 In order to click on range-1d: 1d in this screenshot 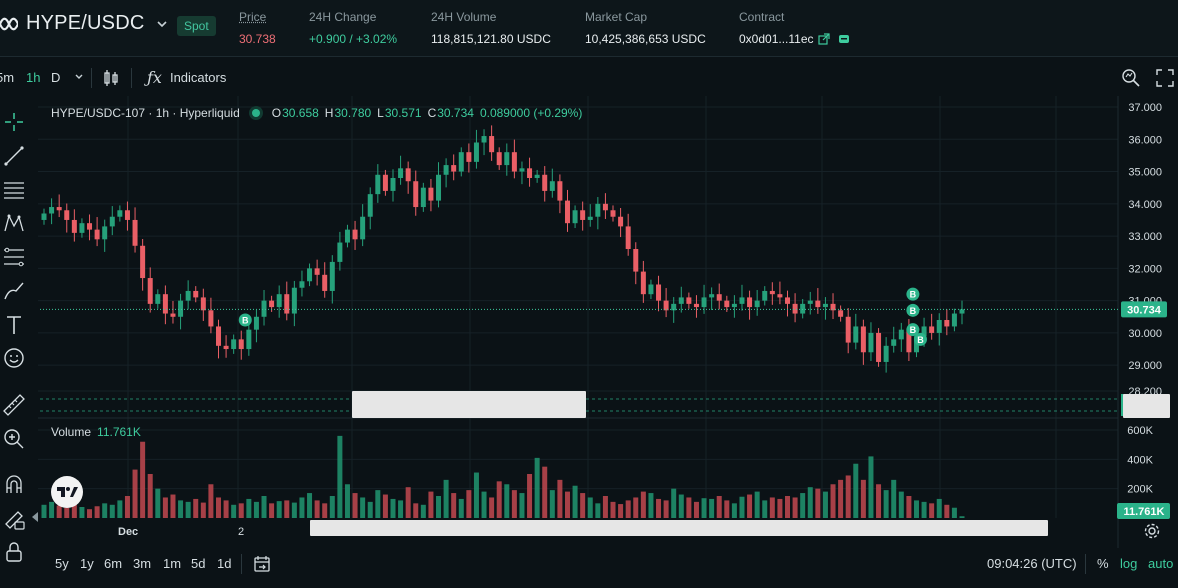, I will do `click(224, 563)`.